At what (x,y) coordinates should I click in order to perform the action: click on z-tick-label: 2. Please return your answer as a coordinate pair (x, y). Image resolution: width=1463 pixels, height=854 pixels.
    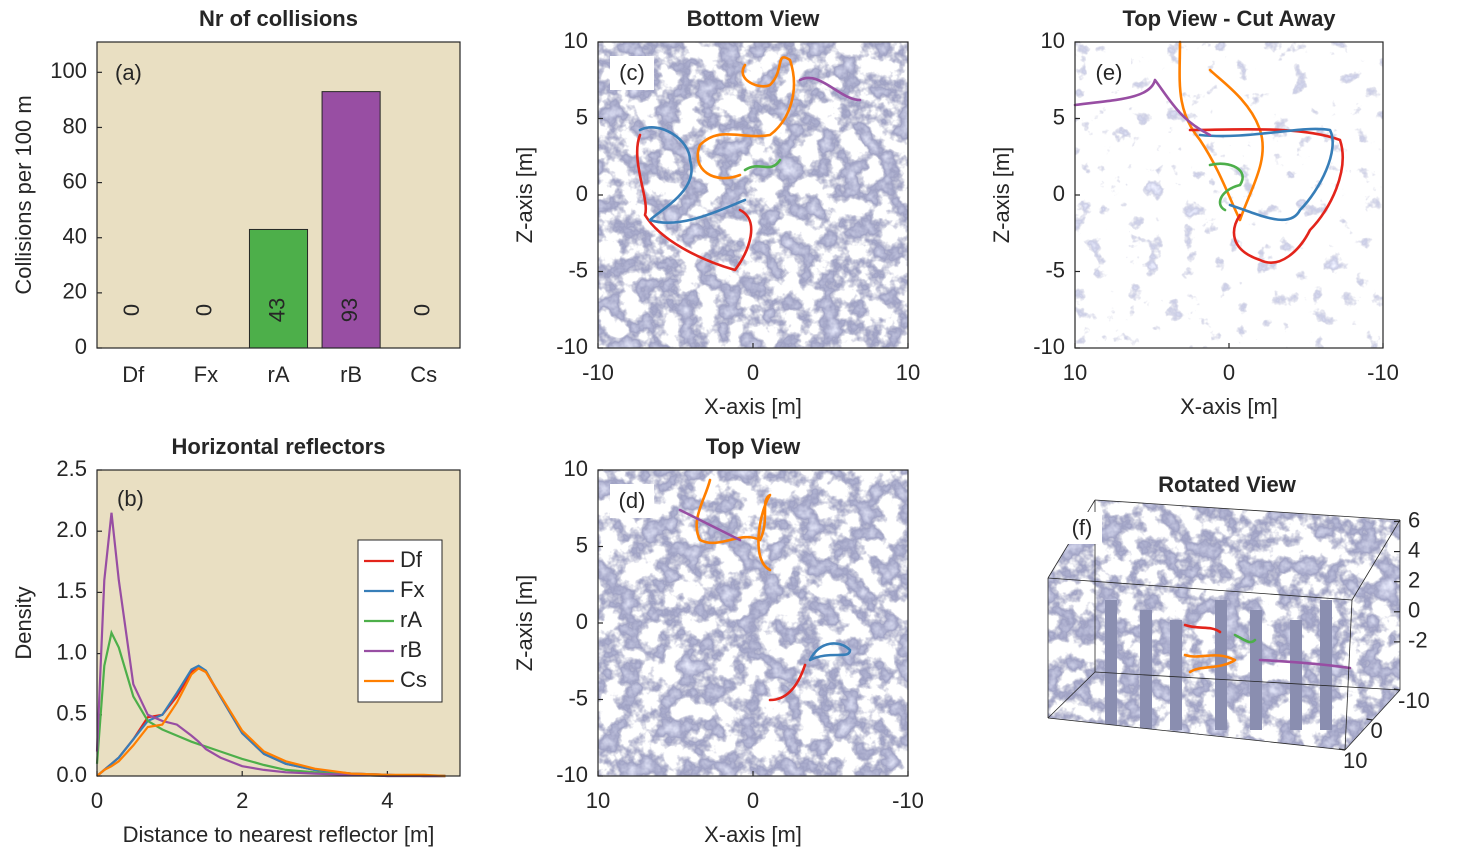
    Looking at the image, I should click on (1414, 579).